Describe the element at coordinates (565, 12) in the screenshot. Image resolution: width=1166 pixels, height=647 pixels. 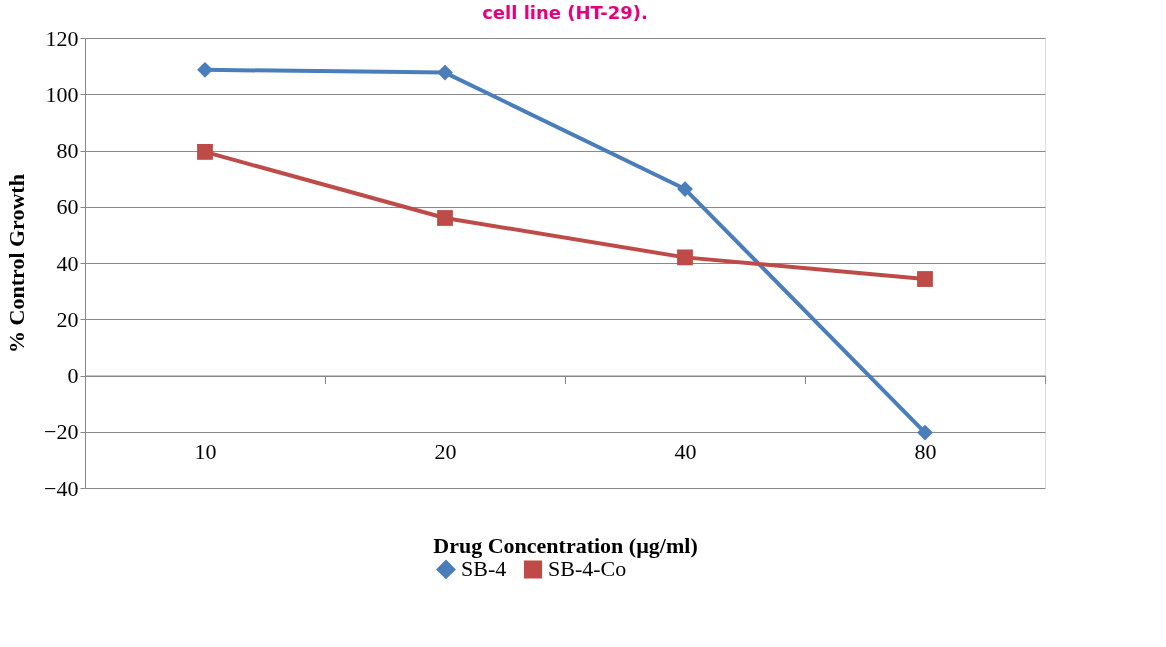
I see `chart-title: cell line (HT-29).` at that location.